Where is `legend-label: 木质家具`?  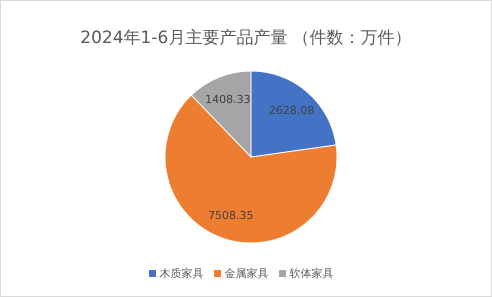
legend-label: 木质家具 is located at coordinates (182, 273).